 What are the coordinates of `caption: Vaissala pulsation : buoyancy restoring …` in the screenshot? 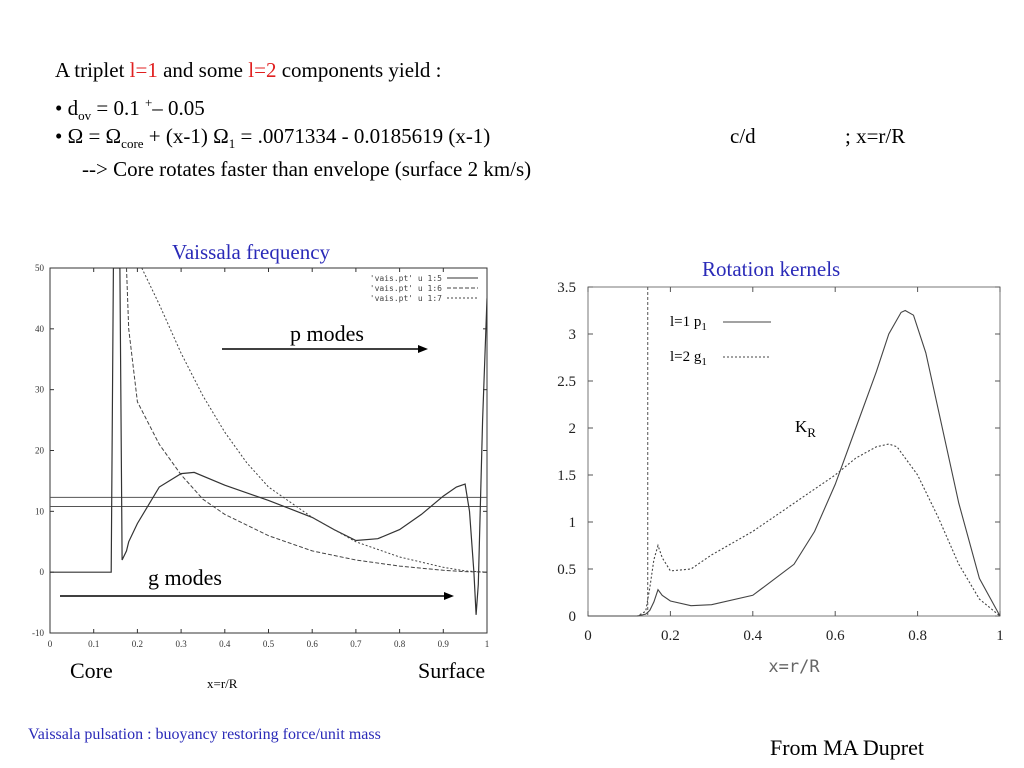 It's located at (204, 734).